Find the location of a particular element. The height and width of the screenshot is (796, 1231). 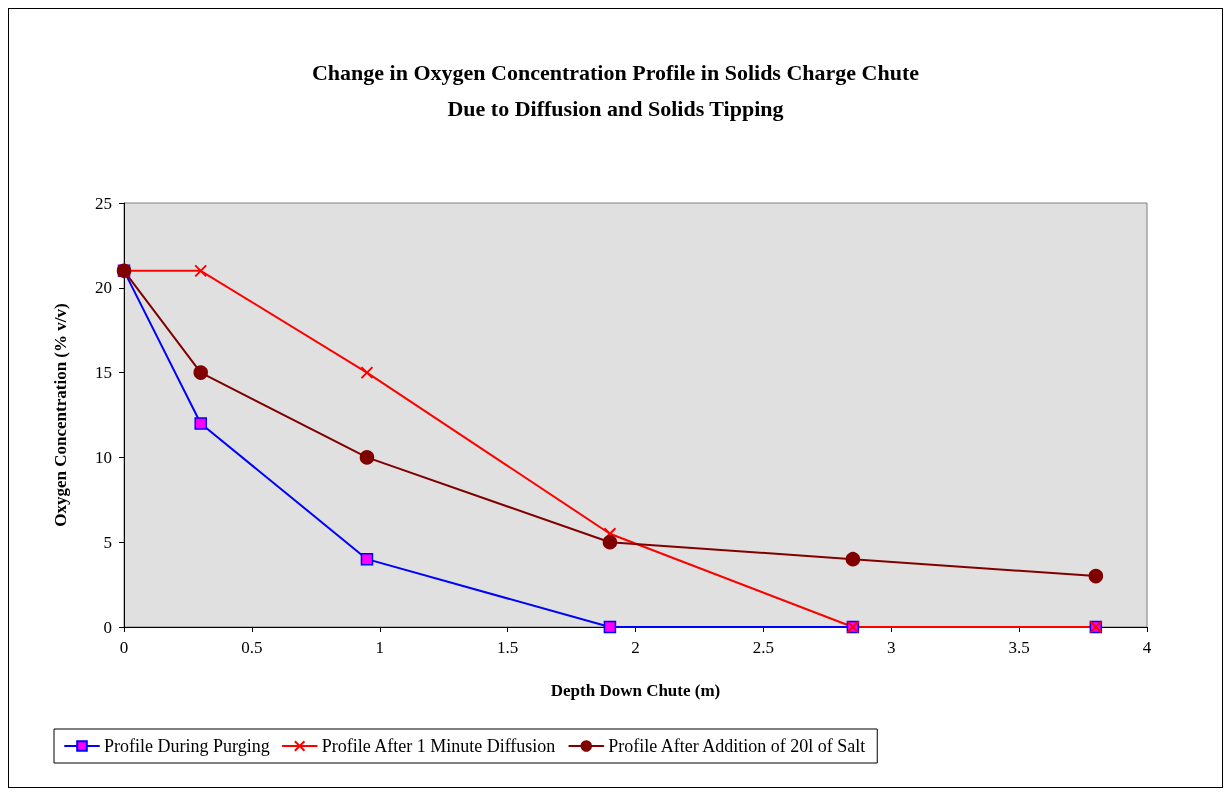

y-tick-label: 15 is located at coordinates (103, 373).